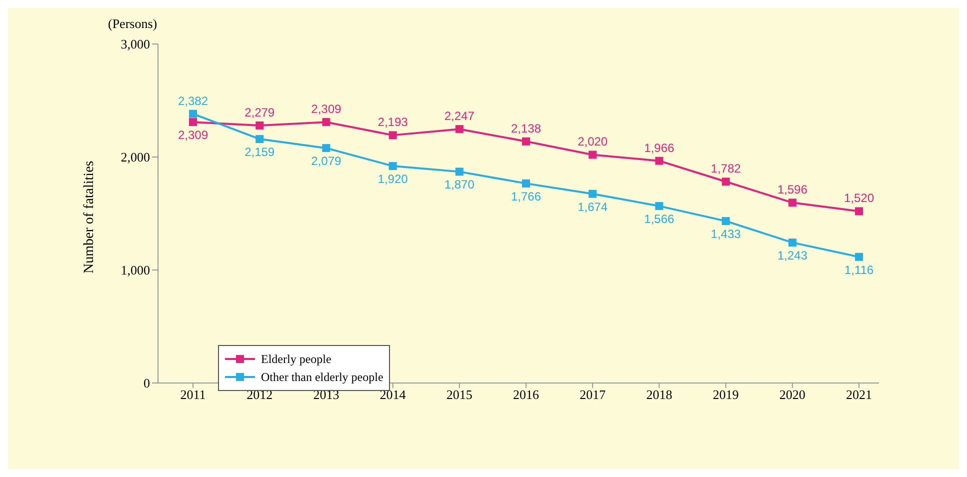 This screenshot has width=967, height=477. I want to click on data-label: 1,566, so click(659, 219).